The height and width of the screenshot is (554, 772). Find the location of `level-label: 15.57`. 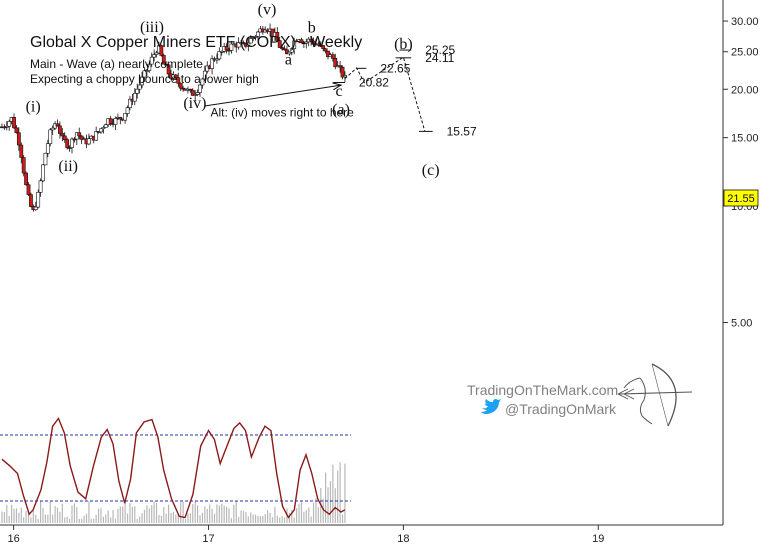

level-label: 15.57 is located at coordinates (462, 131).